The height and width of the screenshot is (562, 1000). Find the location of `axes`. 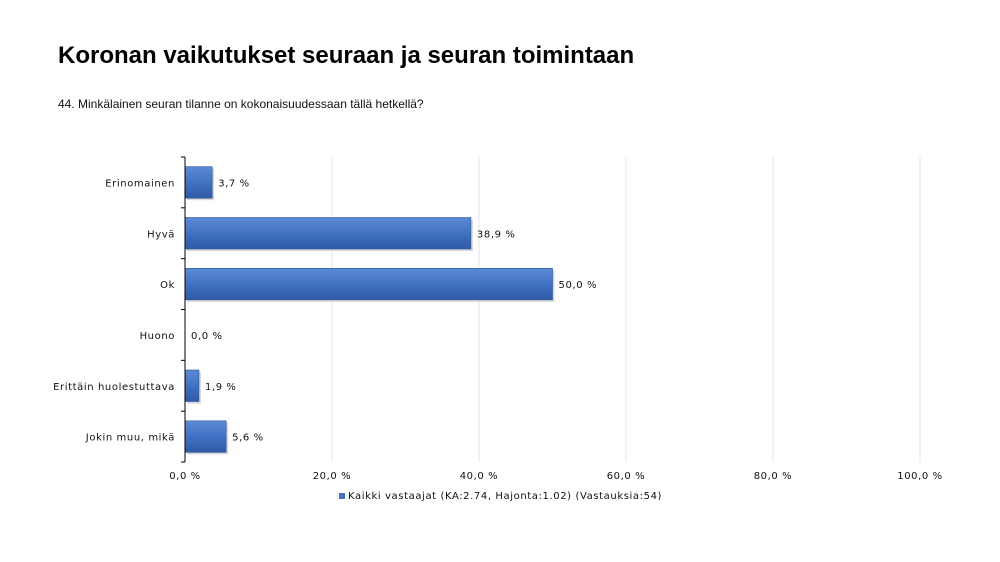

axes is located at coordinates (183, 309).